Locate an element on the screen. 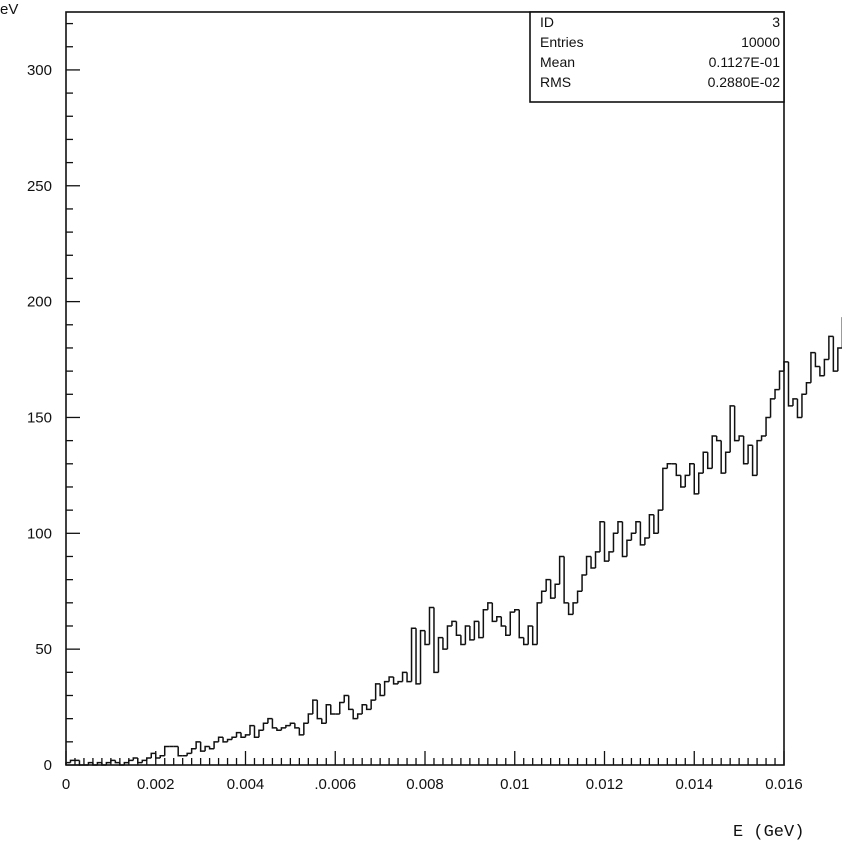  statistics-value: 10000 is located at coordinates (760, 42).